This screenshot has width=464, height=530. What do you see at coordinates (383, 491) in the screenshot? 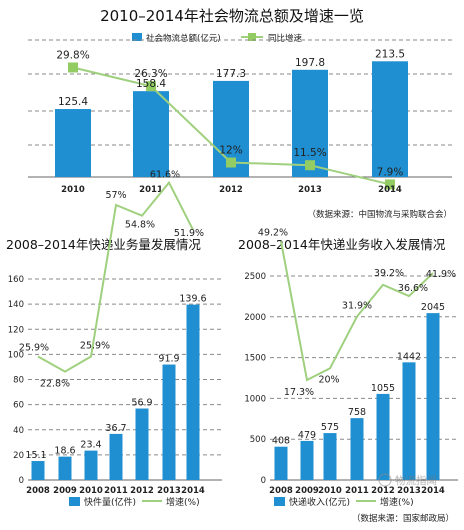
I see `c3-x-tick-label: 2012` at bounding box center [383, 491].